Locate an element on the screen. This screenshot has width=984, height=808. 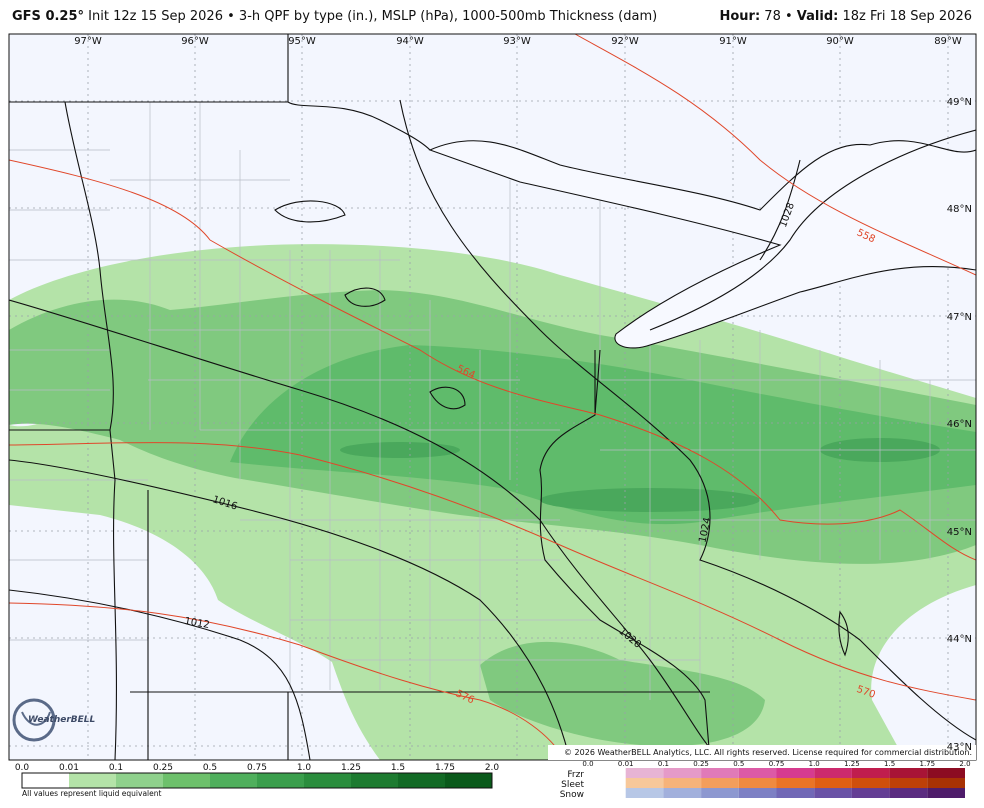
rain-tick-label: 0.5 is located at coordinates (210, 768).